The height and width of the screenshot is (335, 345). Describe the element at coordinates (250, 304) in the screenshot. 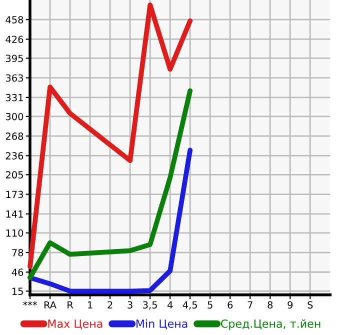

I see `x-tick-label: 7` at that location.